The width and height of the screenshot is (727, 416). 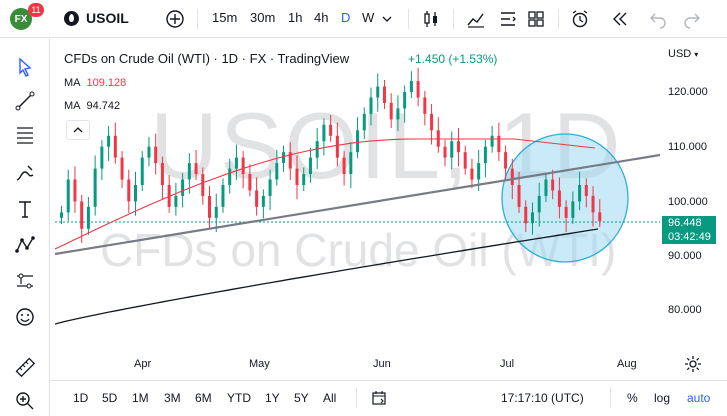 What do you see at coordinates (36, 10) in the screenshot?
I see `notification-badge: 11` at bounding box center [36, 10].